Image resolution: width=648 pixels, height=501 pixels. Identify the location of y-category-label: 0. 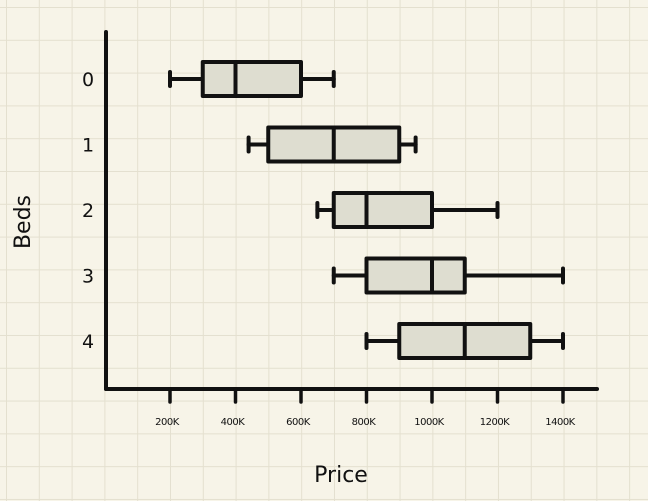
(88, 80).